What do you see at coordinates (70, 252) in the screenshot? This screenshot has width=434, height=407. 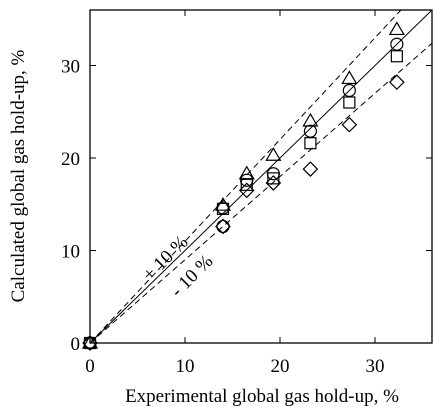 I see `y-tick-label: 10` at bounding box center [70, 252].